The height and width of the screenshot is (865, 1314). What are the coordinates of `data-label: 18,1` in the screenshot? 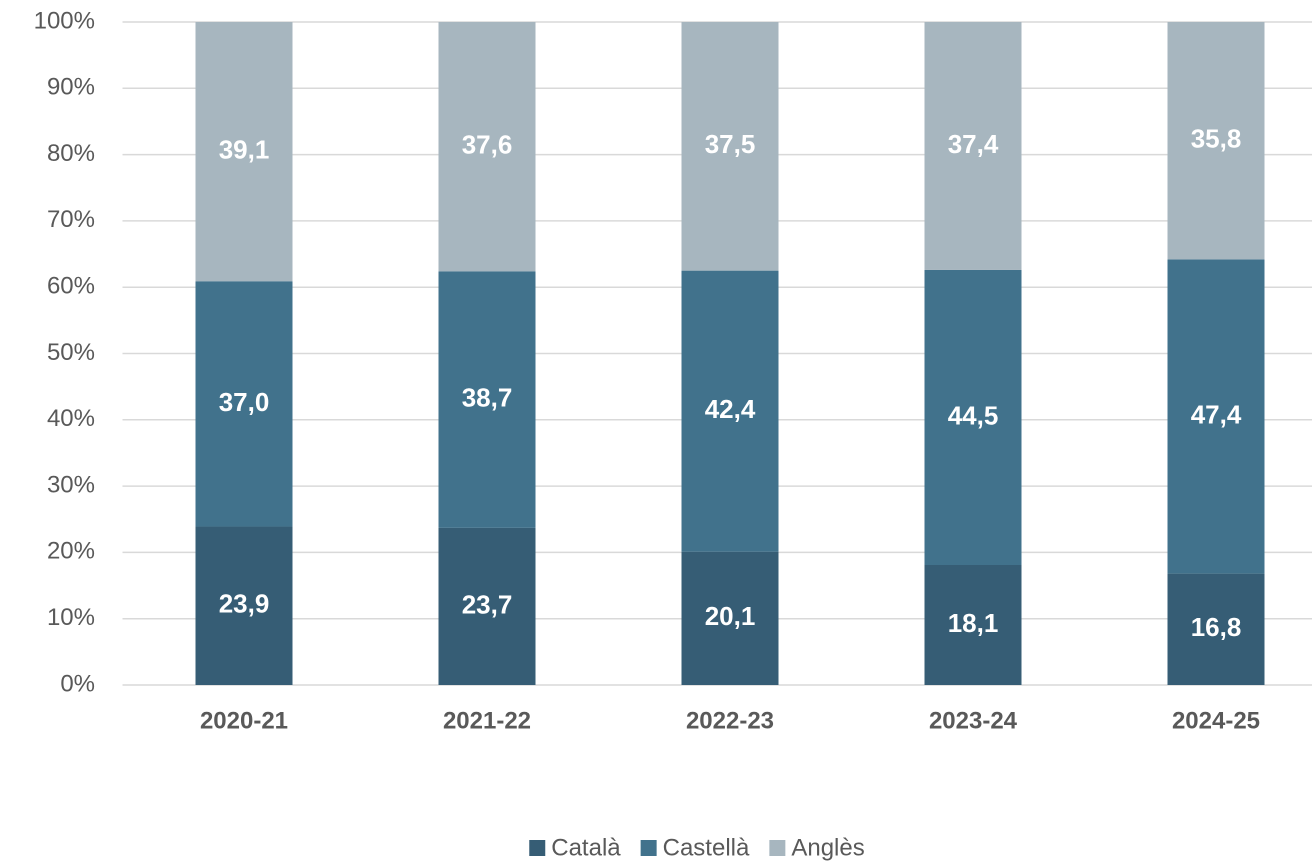 It's located at (973, 623).